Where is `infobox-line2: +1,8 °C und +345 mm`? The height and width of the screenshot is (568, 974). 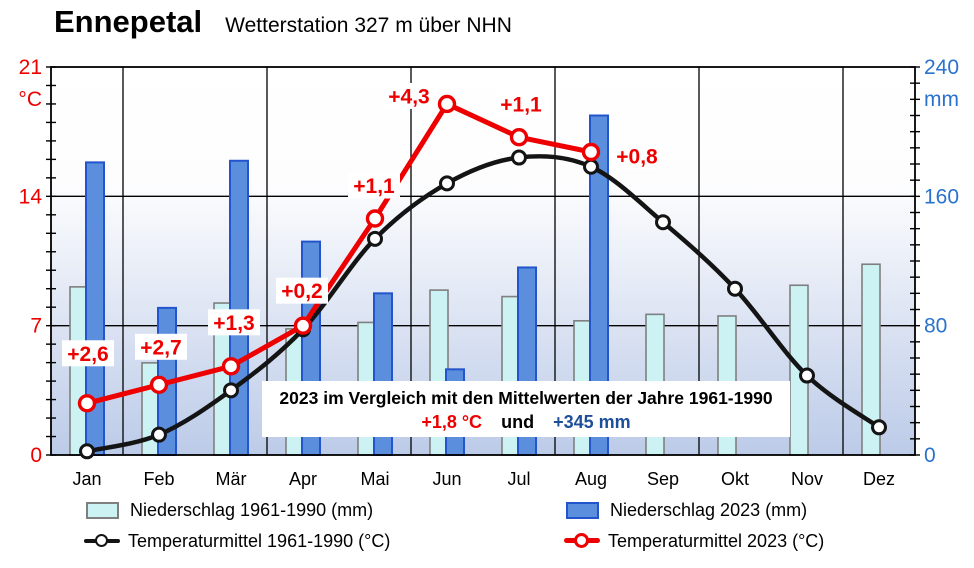 infobox-line2: +1,8 °C und +345 mm is located at coordinates (526, 422).